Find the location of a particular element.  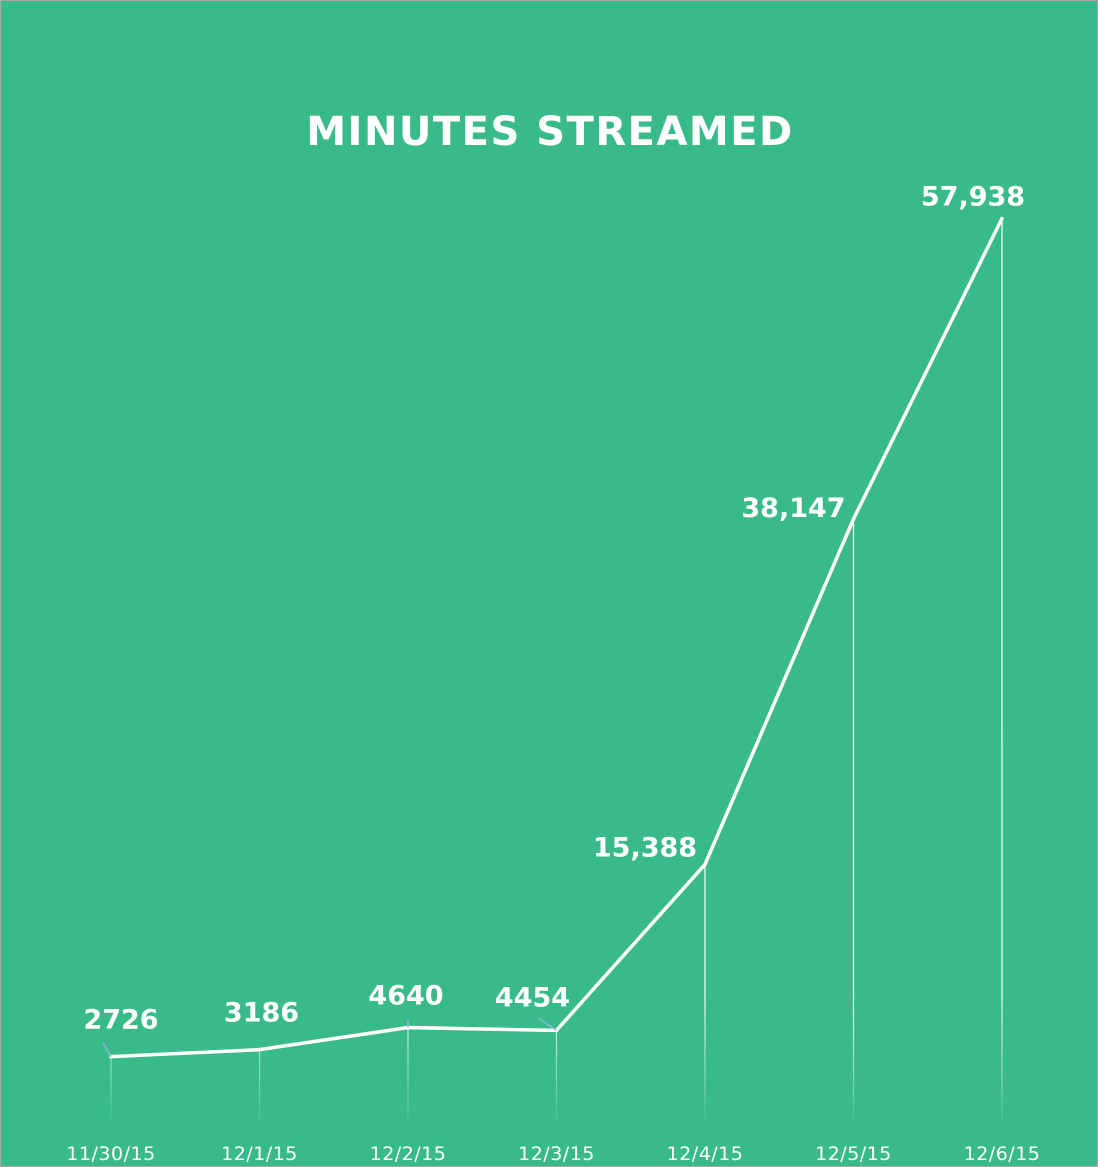

data-label-12-6-15: 57,938 is located at coordinates (973, 197).